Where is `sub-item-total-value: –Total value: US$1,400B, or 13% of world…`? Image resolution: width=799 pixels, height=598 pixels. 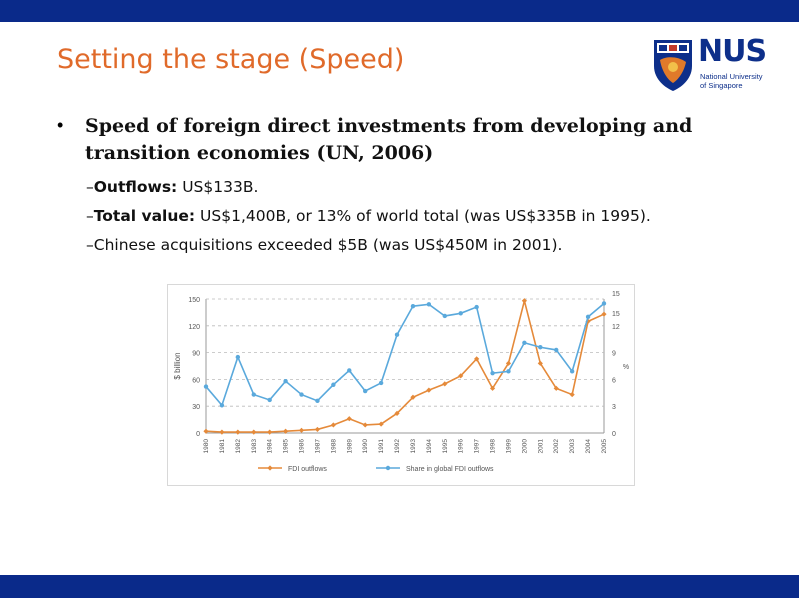
sub-item-total-value: –Total value: US$1,400B, or 13% of world… is located at coordinates (368, 216).